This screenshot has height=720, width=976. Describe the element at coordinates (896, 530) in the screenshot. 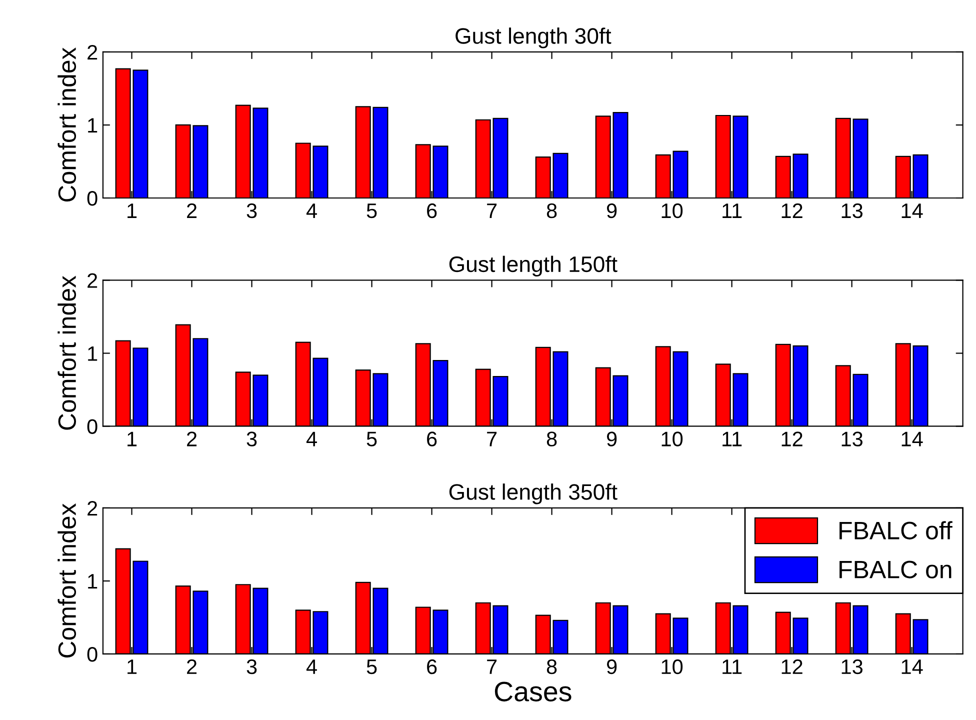

I see `legend-label: FBALC off` at that location.